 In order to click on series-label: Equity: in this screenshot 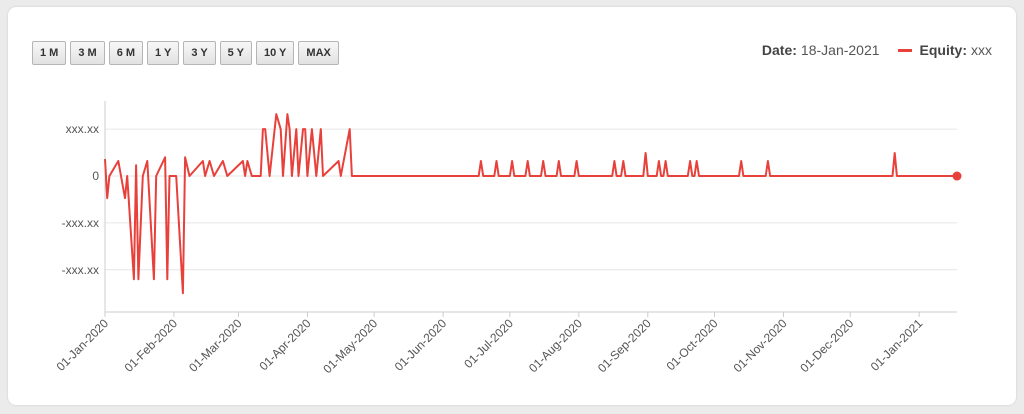, I will do `click(943, 50)`.